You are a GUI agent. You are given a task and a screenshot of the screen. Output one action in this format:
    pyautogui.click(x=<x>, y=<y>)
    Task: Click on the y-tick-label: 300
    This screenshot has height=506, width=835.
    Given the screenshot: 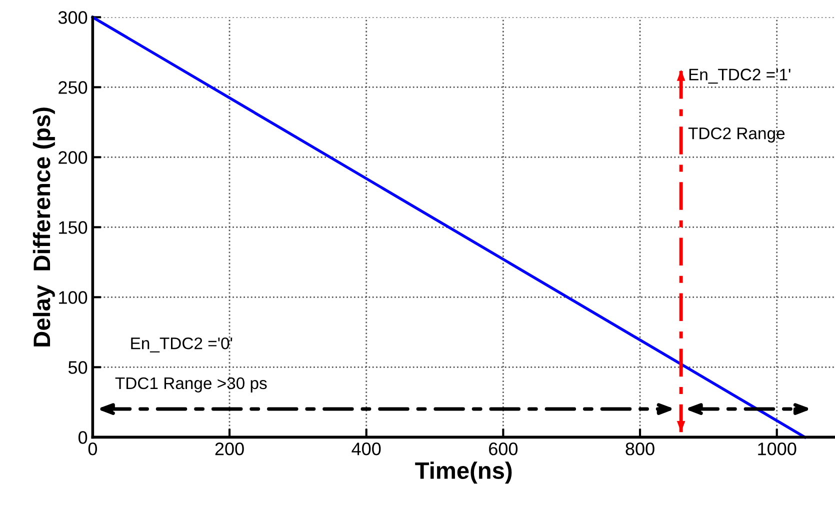 What is the action you would take?
    pyautogui.click(x=73, y=17)
    